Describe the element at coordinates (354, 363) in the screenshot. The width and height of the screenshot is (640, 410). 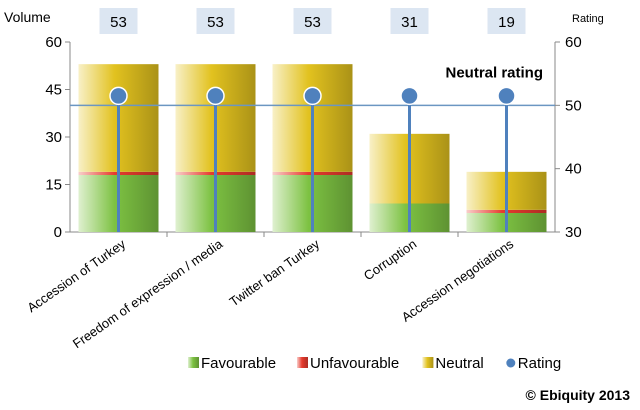
I see `legend-label: Unfavourable` at that location.